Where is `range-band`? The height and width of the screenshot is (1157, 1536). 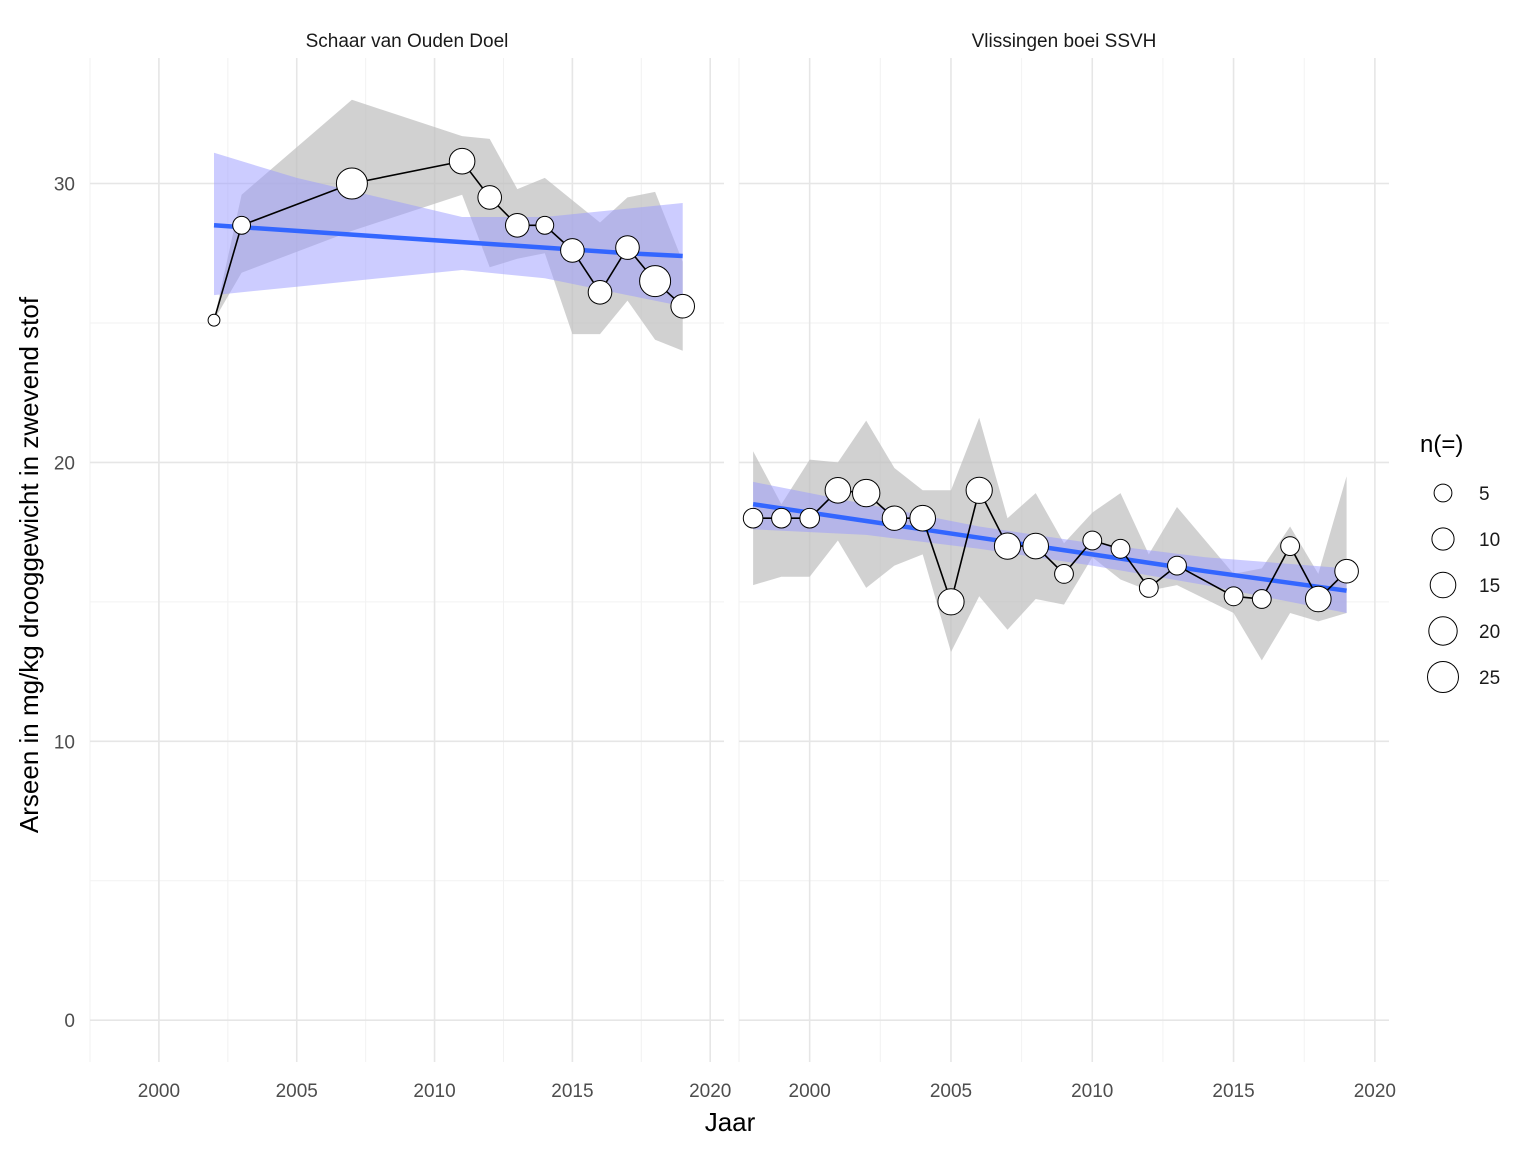
range-band is located at coordinates (448, 225).